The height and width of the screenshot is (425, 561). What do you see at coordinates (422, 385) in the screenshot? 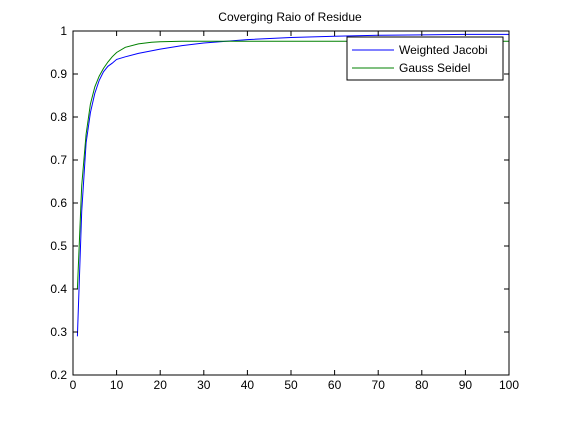
I see `x-tick-label: 80` at bounding box center [422, 385].